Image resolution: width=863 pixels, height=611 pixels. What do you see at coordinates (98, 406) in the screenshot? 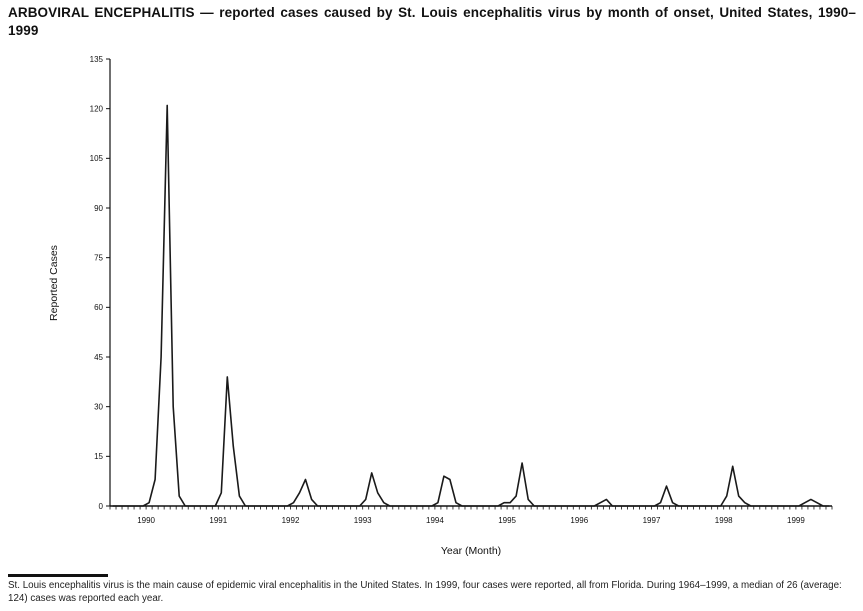
I see `y-tick-label: 30` at bounding box center [98, 406].